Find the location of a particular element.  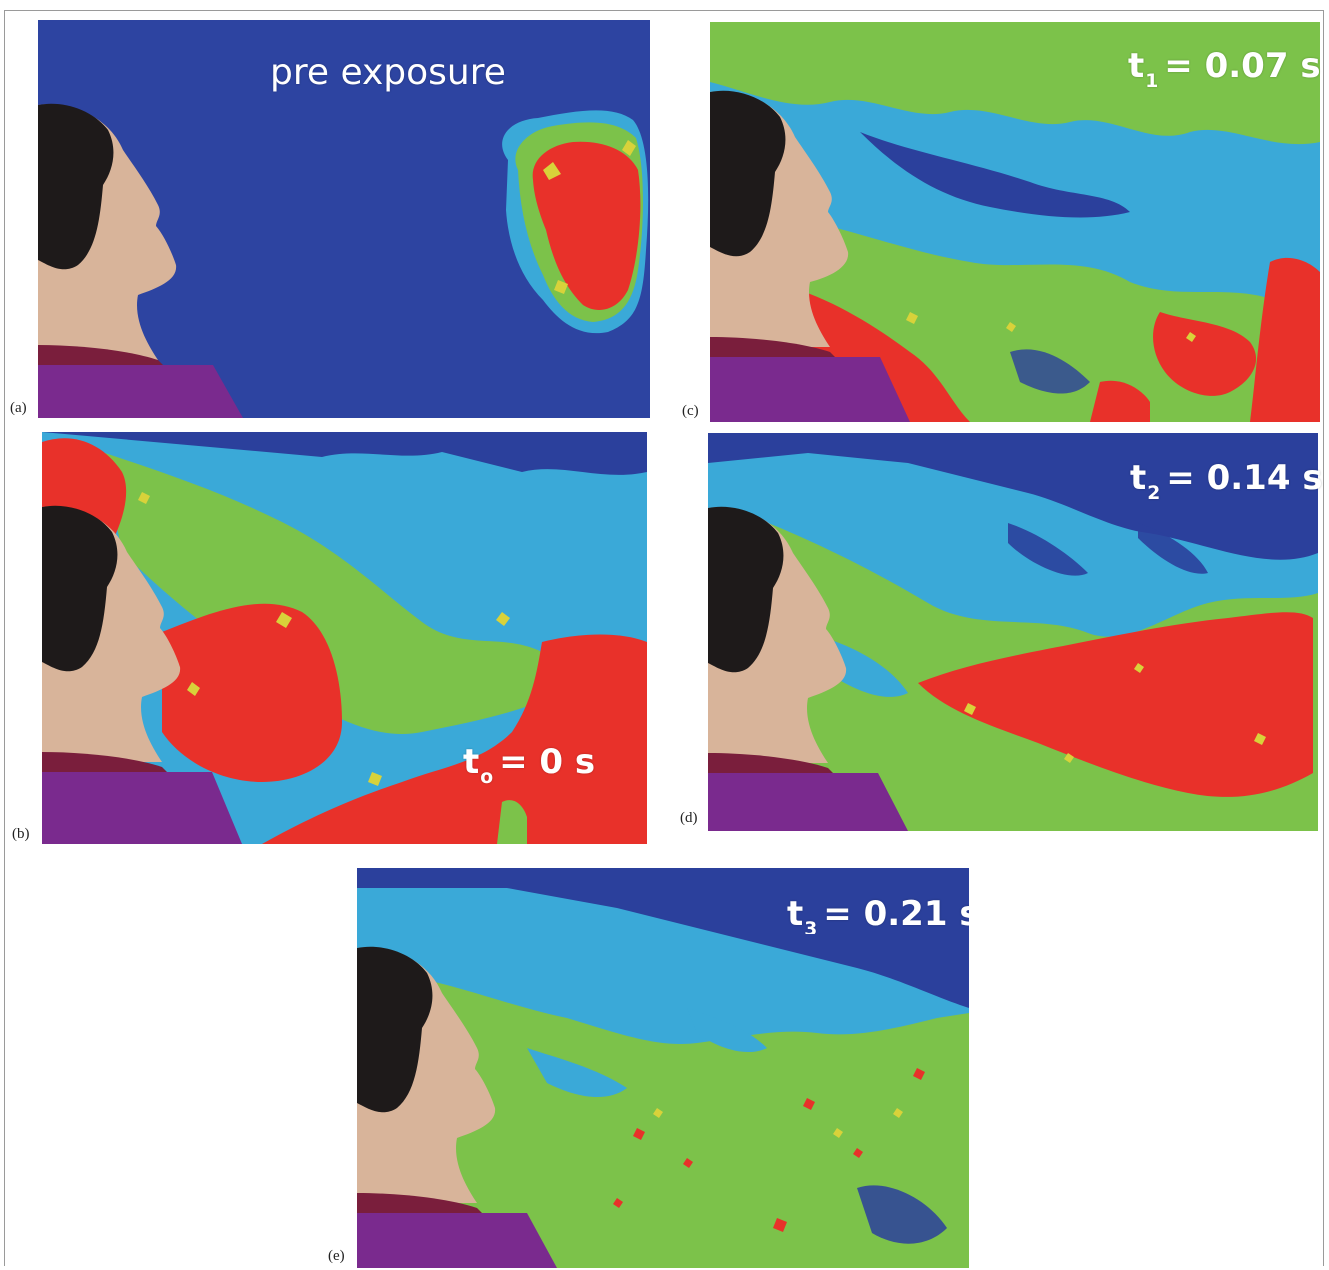

panel-c-label-rest: = 0.07 s is located at coordinates (1242, 66).